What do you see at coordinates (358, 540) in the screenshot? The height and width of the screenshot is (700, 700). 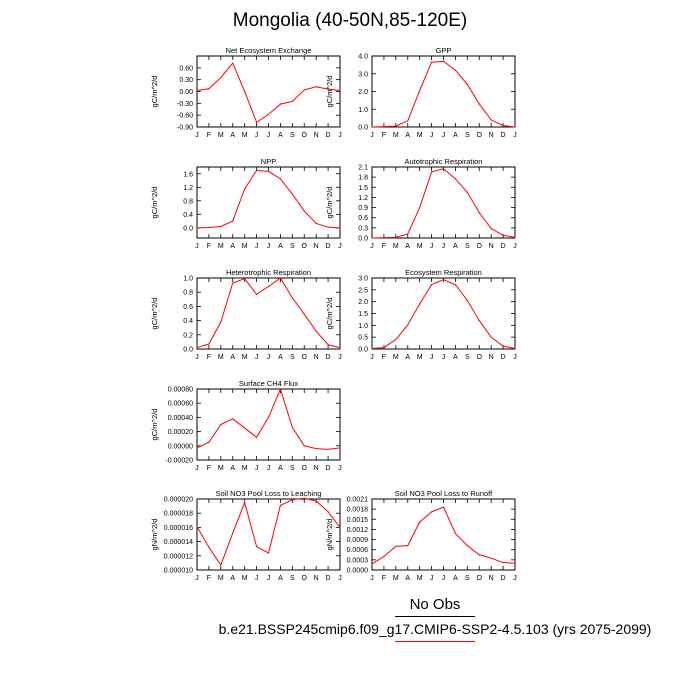 I see `y-tick-label: 0.0009` at bounding box center [358, 540].